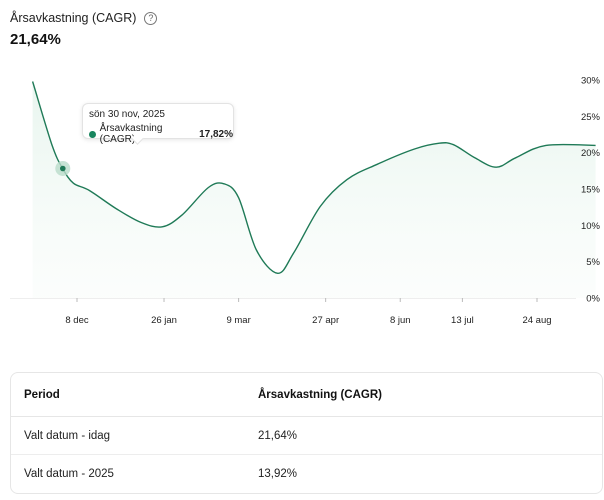  Describe the element at coordinates (131, 134) in the screenshot. I see `tooltip-series-label: Årsavkastning (CAGR)` at that location.